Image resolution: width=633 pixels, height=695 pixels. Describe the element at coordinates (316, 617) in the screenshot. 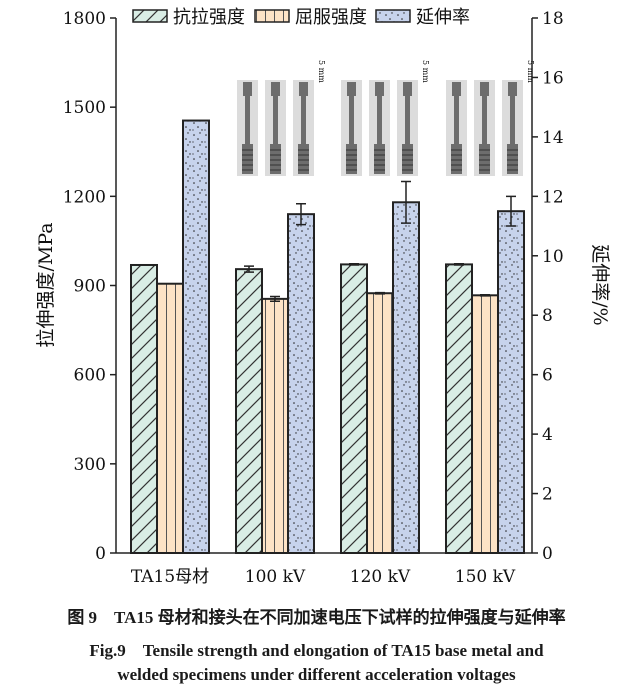

I see `caption-cn: 图 9 TA15 母材和接头在不同加速电压下试样的拉伸强度与延伸率` at that location.